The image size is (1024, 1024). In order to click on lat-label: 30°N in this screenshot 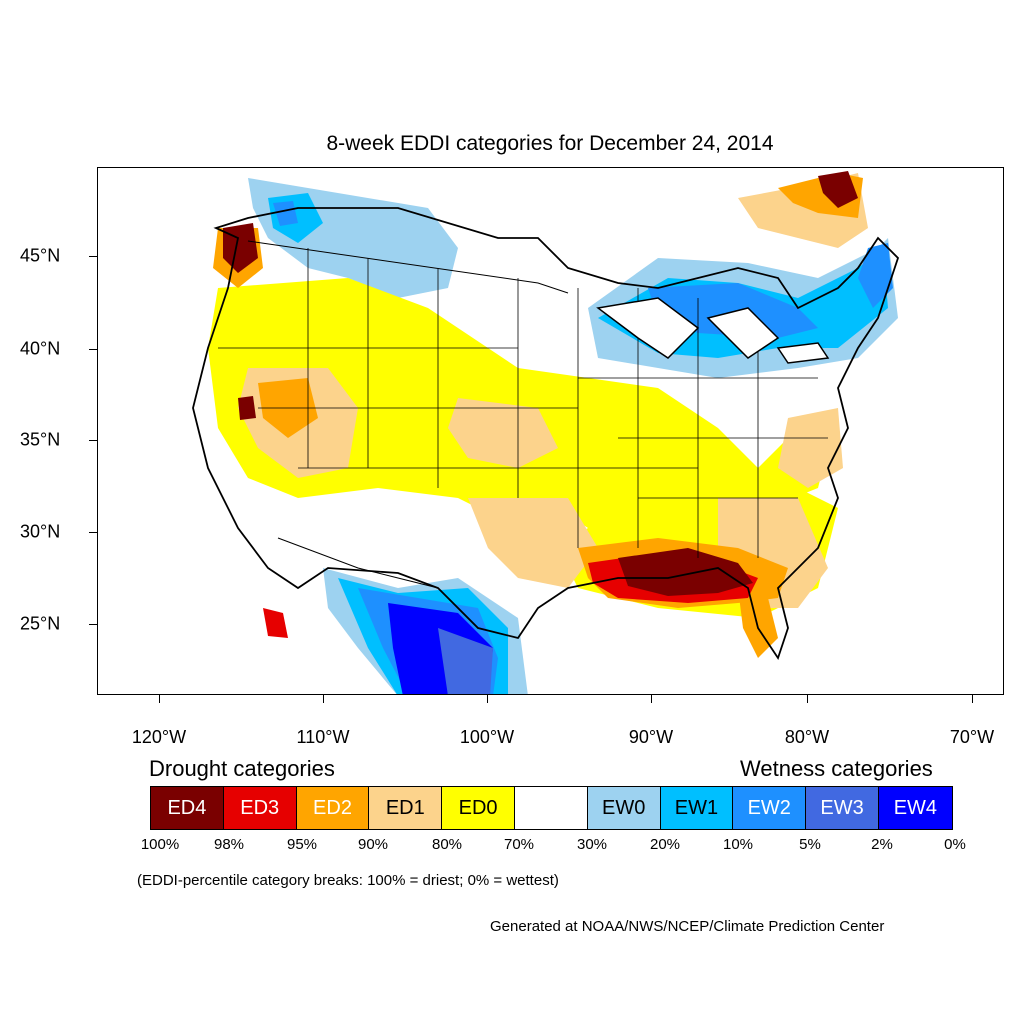, I will do `click(40, 531)`.